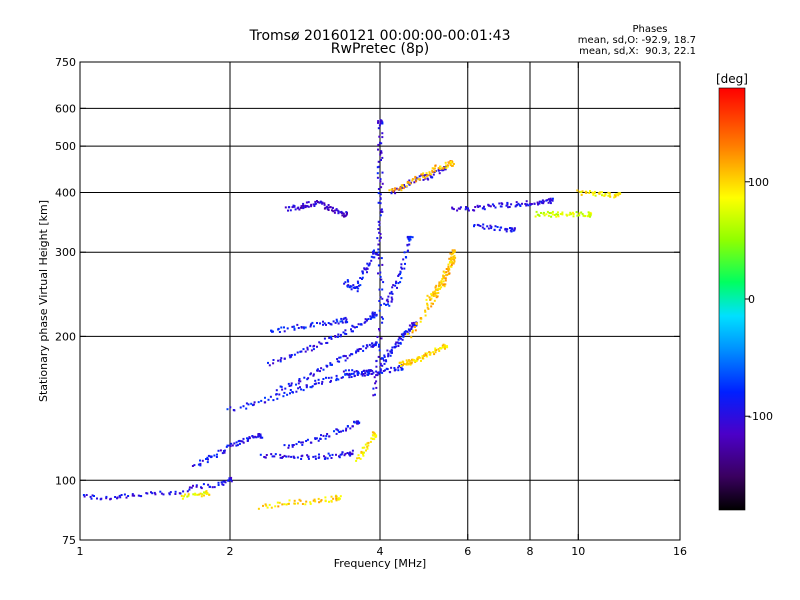  I want to click on x-tick-label: 1, so click(80, 551).